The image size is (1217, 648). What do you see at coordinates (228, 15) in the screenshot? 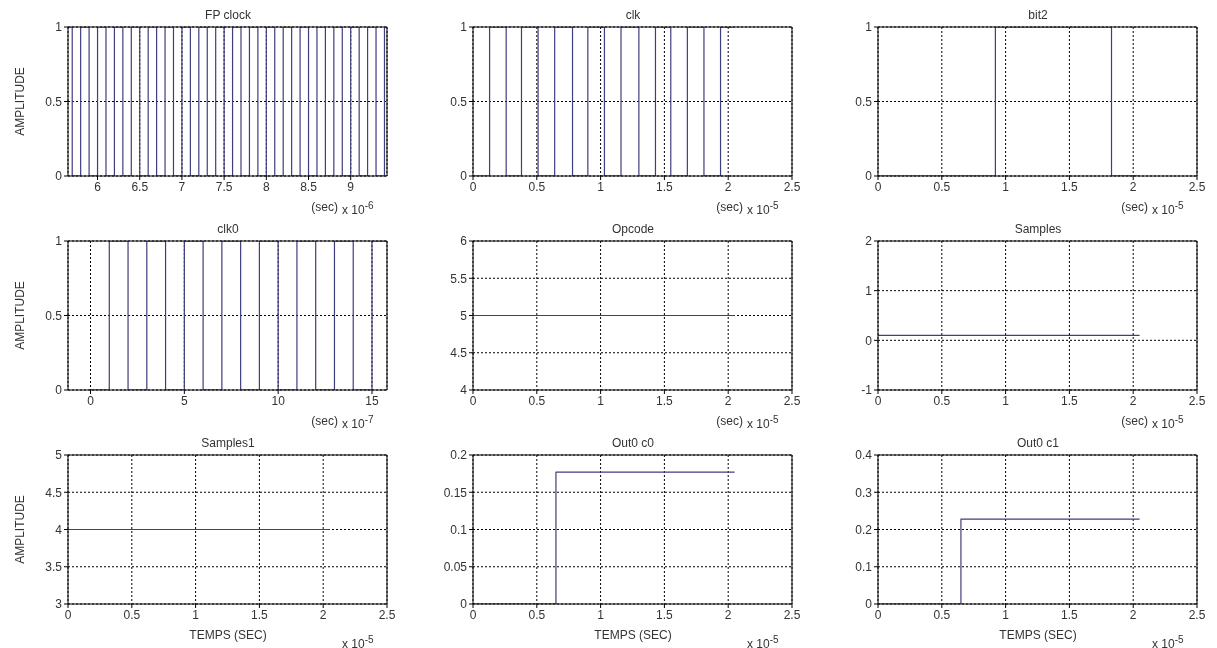
I see `chart-title: FP clock` at bounding box center [228, 15].